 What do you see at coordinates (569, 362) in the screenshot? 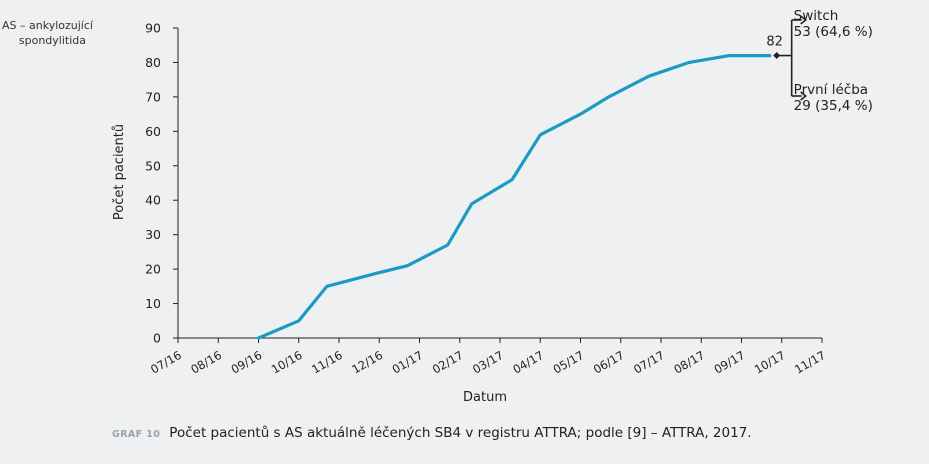
I see `x-tick-label: 05/17` at bounding box center [569, 362].